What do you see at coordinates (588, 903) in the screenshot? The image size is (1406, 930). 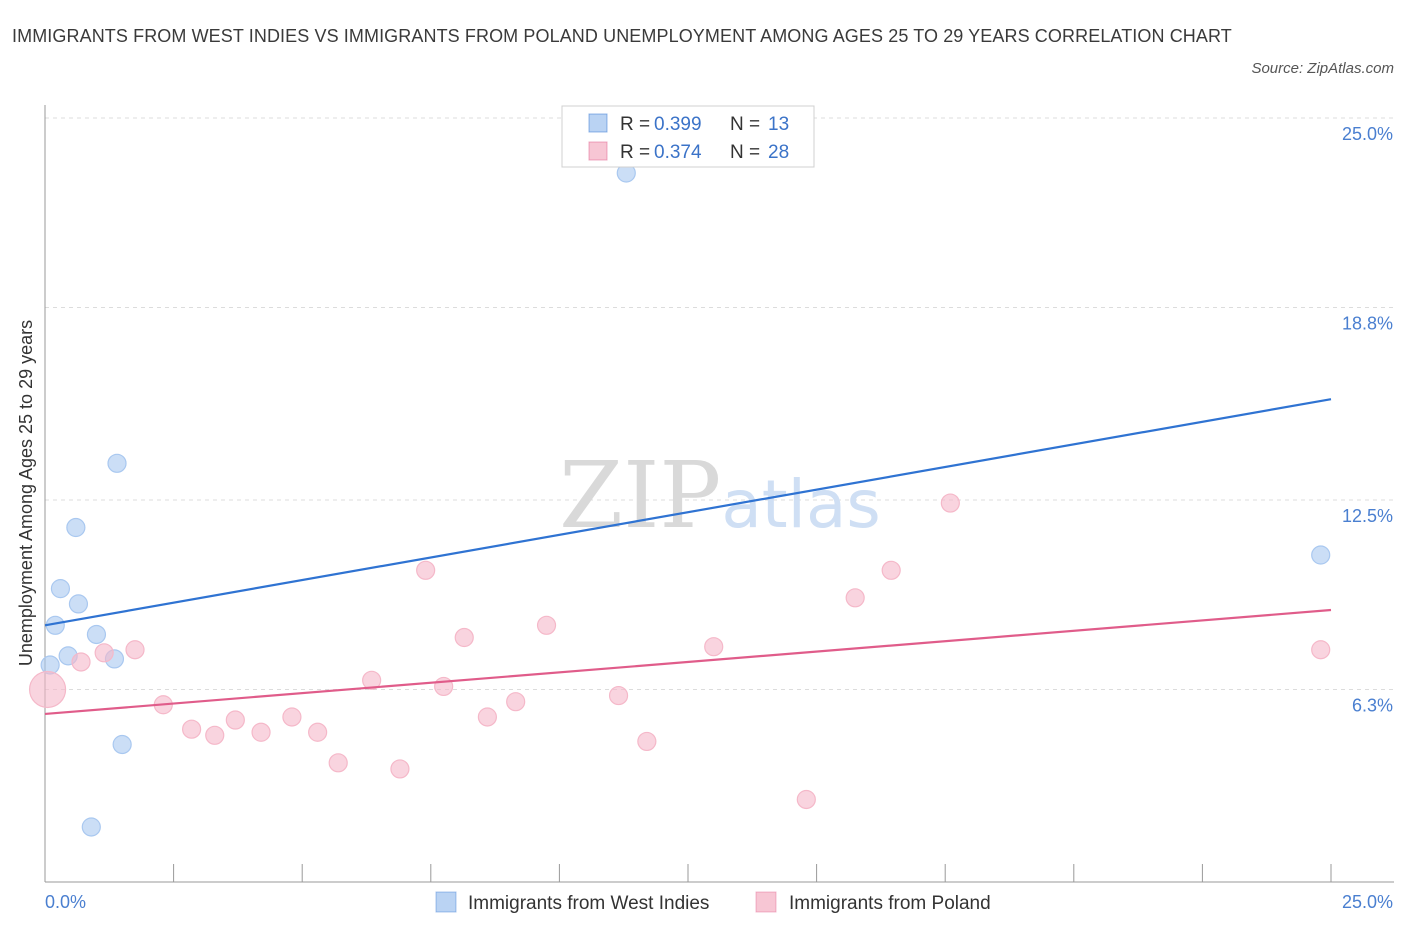 I see `bottom-legend-label: Immigrants from West Indies` at bounding box center [588, 903].